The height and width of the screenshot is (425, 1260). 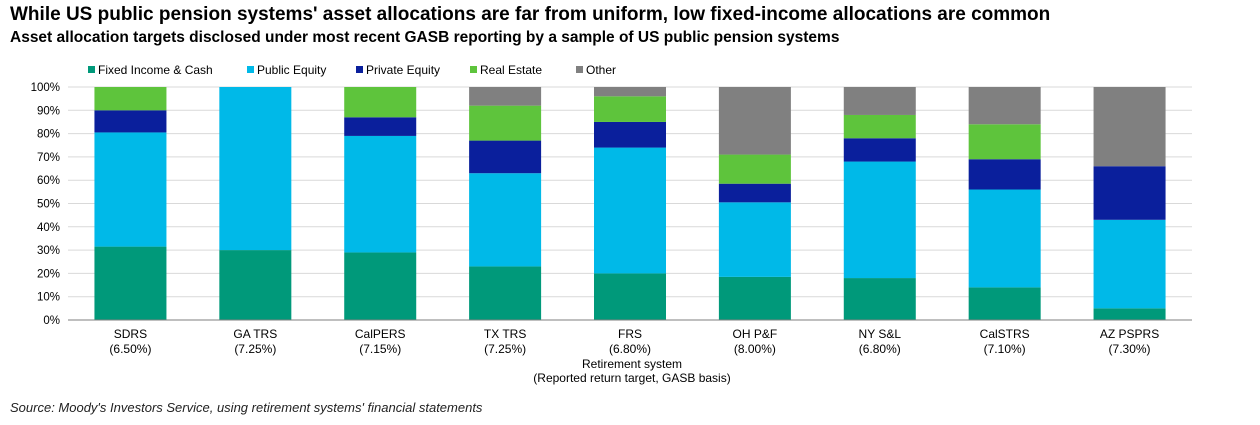 I want to click on x-axis-title: Retirement system, so click(x=632, y=364).